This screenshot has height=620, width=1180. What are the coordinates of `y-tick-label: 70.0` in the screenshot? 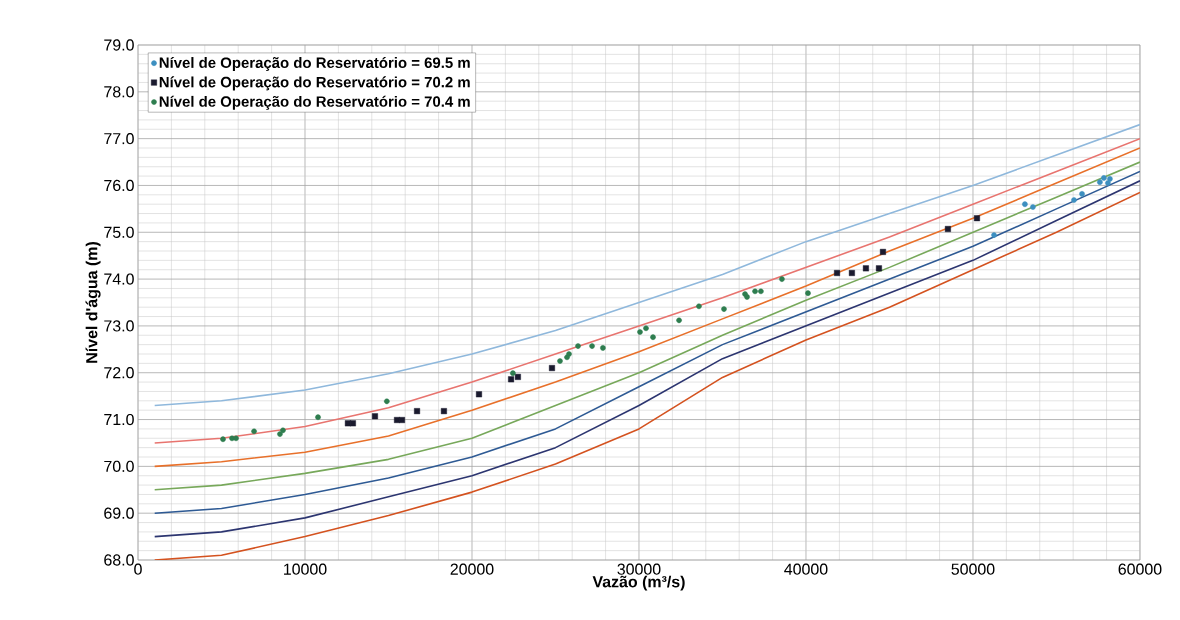 It's located at (119, 466).